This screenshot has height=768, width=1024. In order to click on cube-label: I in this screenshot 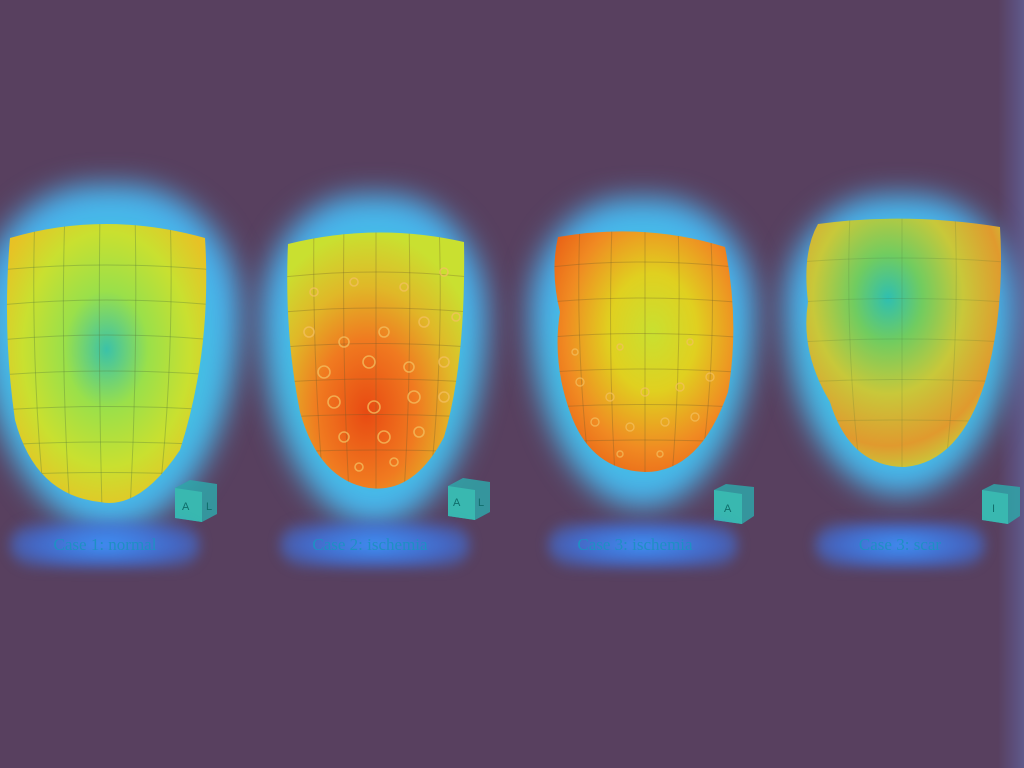, I will do `click(993, 509)`.